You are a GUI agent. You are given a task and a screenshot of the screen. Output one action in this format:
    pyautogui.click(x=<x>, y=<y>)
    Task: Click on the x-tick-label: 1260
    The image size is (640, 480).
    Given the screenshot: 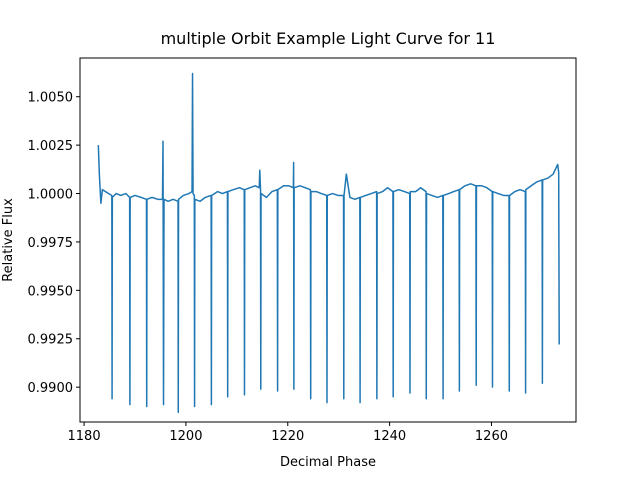 What is the action you would take?
    pyautogui.click(x=491, y=436)
    